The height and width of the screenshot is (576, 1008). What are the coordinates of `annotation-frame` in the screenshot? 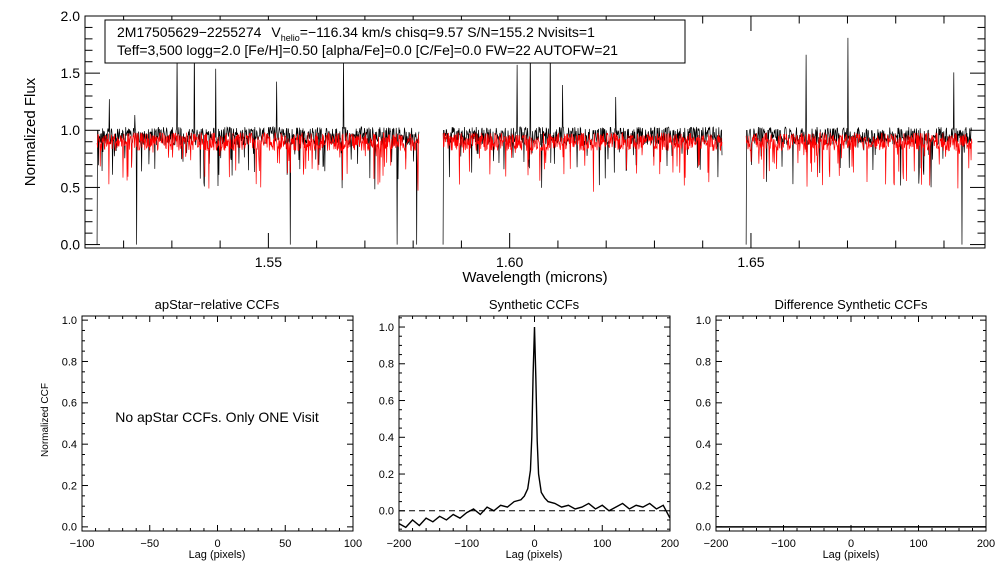 It's located at (395, 41).